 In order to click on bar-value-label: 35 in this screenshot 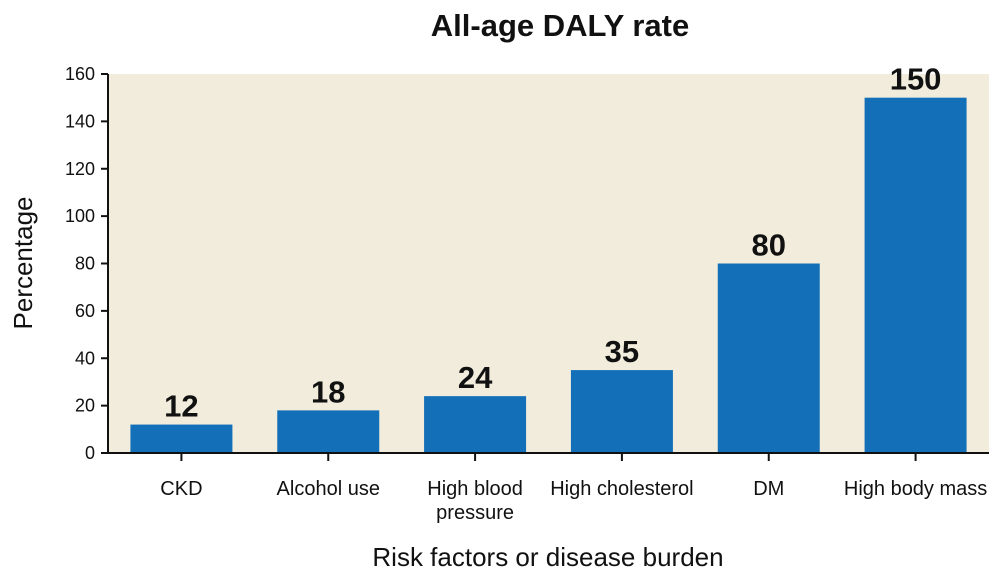, I will do `click(622, 351)`.